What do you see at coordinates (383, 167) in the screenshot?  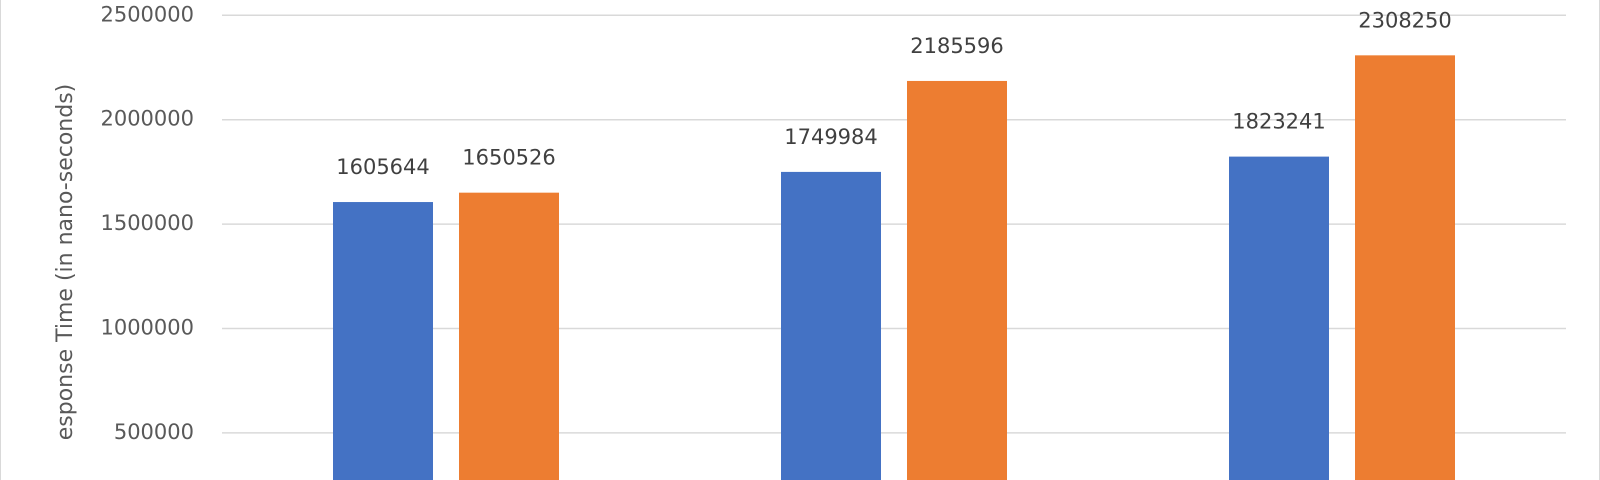 I see `data-label: 1605644` at bounding box center [383, 167].